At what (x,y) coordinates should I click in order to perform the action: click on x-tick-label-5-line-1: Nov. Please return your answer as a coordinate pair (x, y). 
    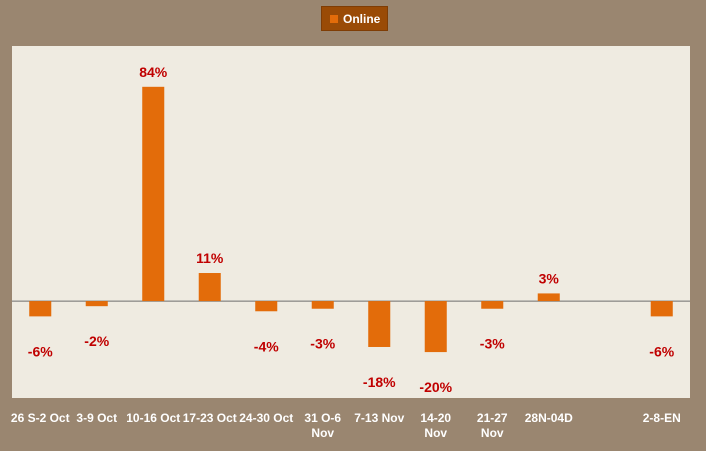
    Looking at the image, I should click on (322, 433).